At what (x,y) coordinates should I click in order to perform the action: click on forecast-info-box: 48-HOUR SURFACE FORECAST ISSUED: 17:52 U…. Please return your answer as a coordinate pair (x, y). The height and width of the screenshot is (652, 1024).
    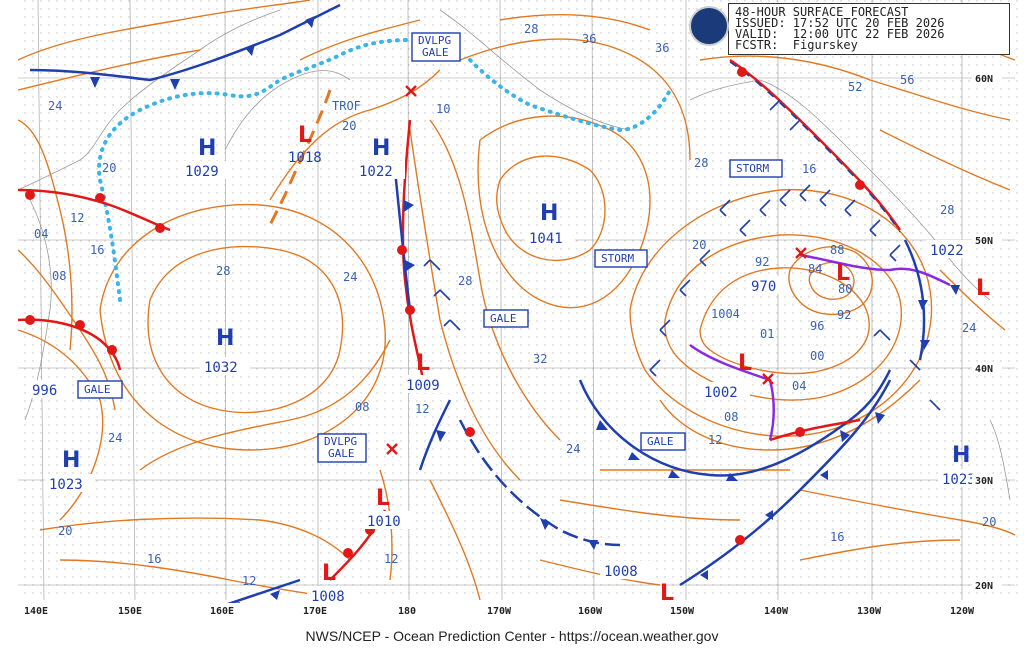
    Looking at the image, I should click on (849, 29).